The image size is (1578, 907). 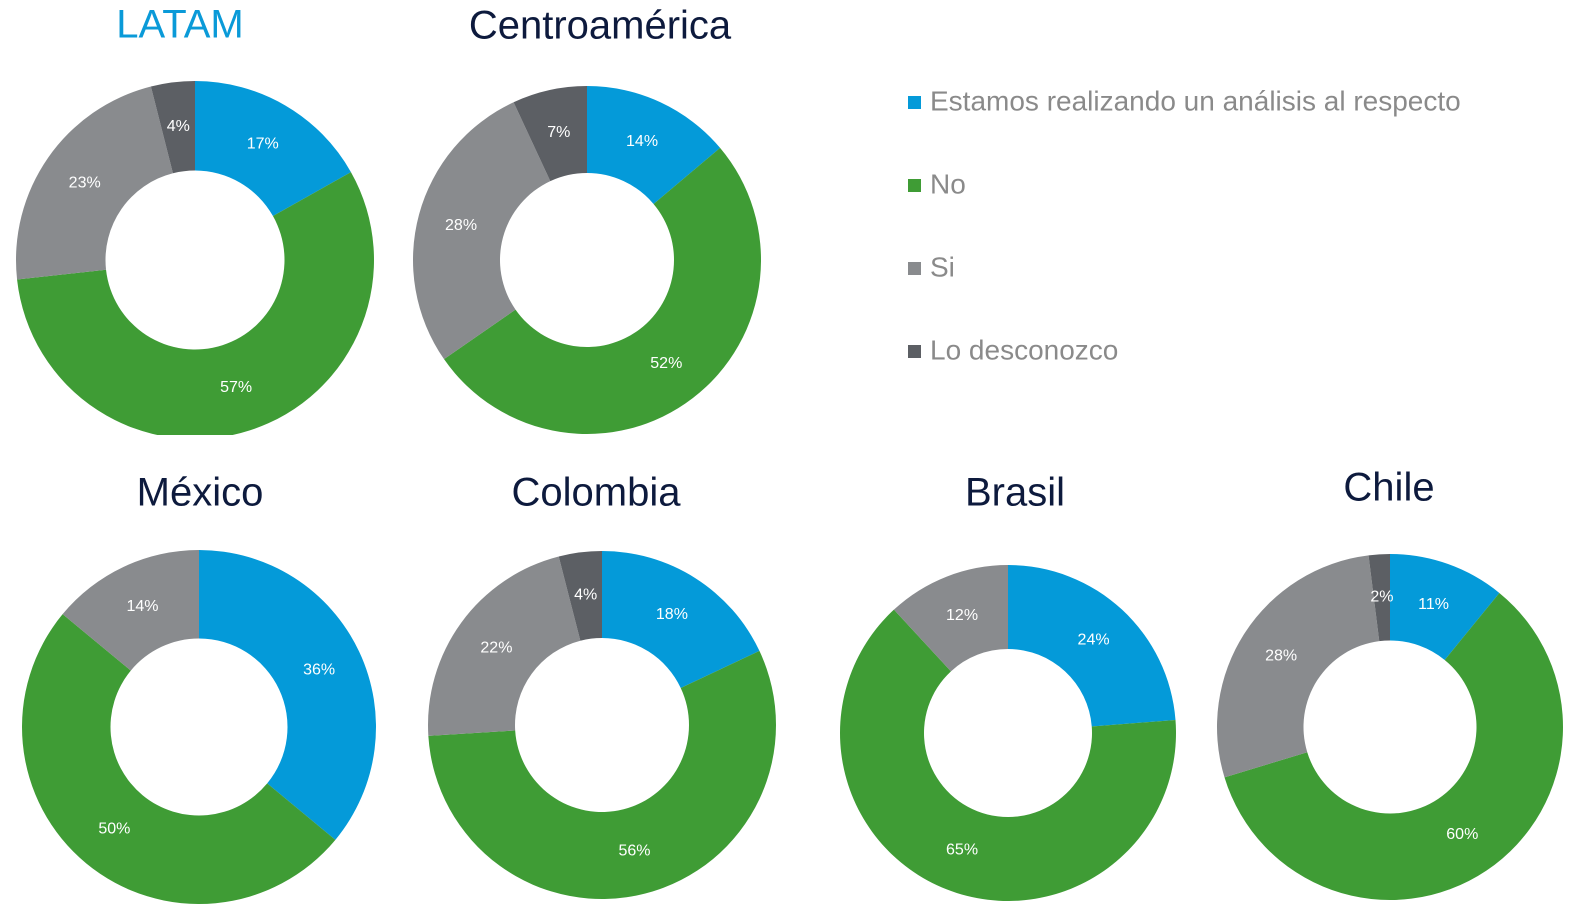 I want to click on data-label: 17%, so click(x=263, y=143).